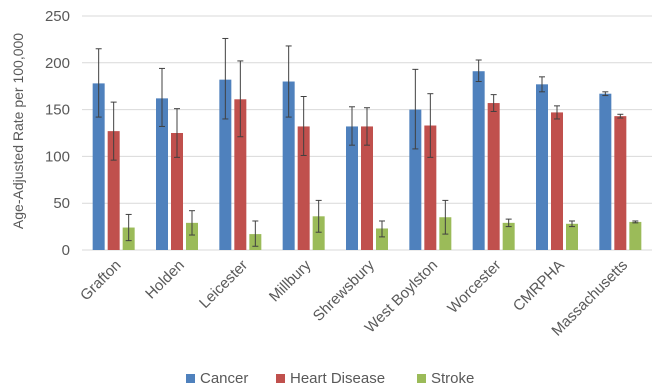 Image resolution: width=658 pixels, height=391 pixels. I want to click on y-tick-label: 150, so click(57, 110).